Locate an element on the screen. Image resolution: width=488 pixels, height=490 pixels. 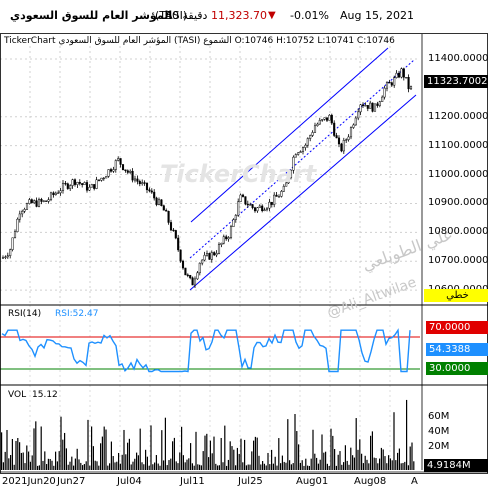
price-tick: 11100.0000 is located at coordinates (458, 145).